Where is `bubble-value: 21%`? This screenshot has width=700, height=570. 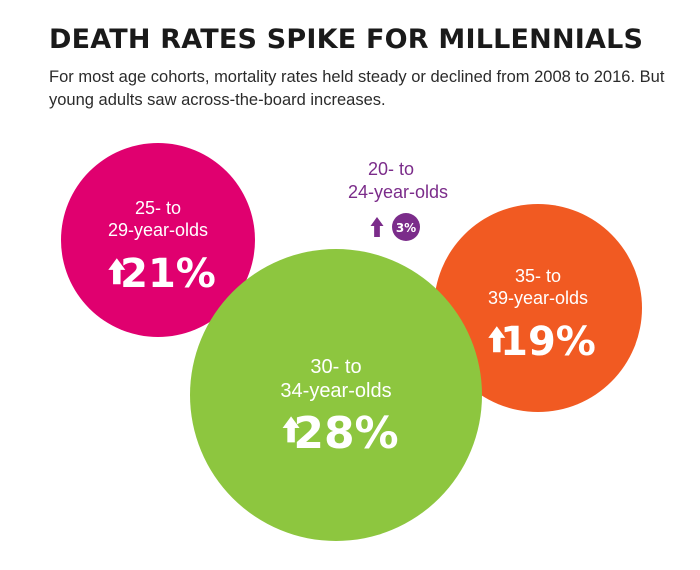 bubble-value: 21% is located at coordinates (168, 274).